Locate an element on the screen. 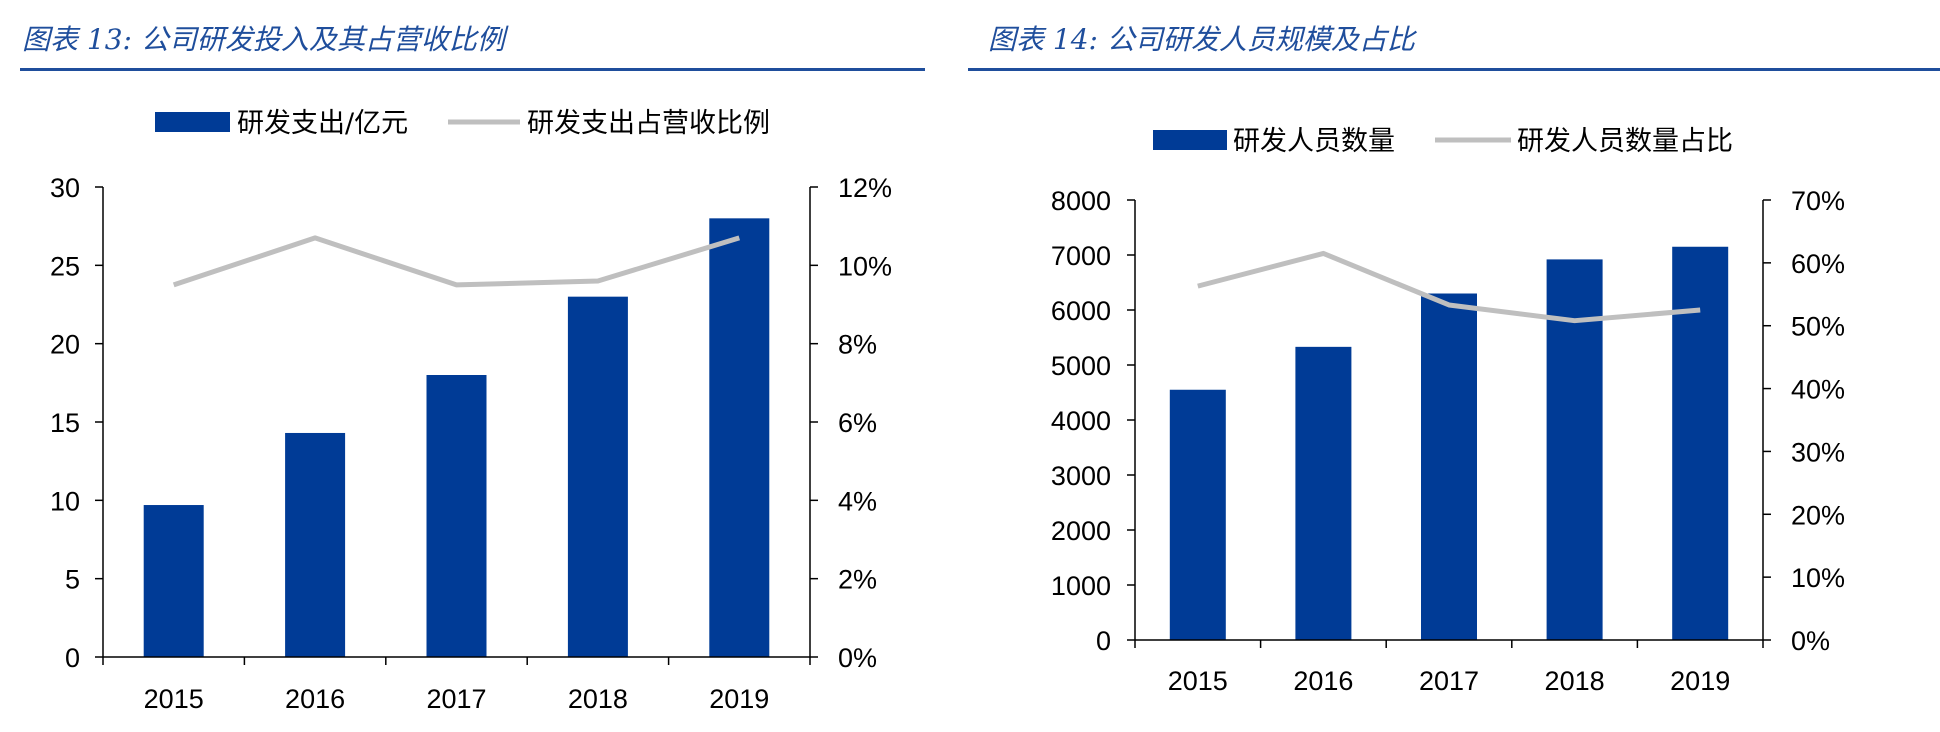 This screenshot has height=732, width=1940. y-tick-label-left: 10 is located at coordinates (65, 501).